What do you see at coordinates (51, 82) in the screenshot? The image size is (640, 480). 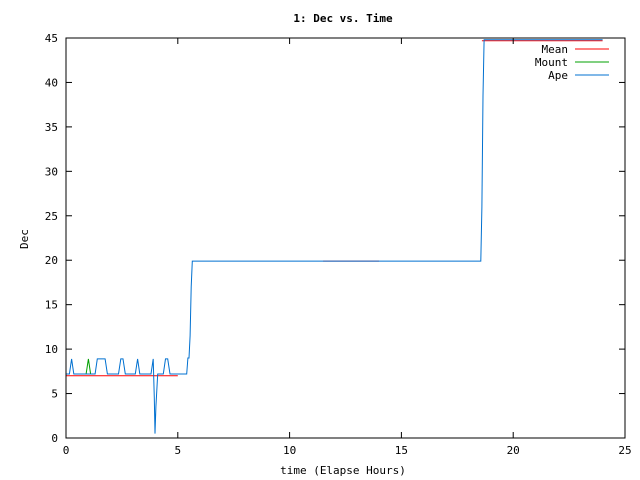 I see `y-tick-label: 40` at bounding box center [51, 82].